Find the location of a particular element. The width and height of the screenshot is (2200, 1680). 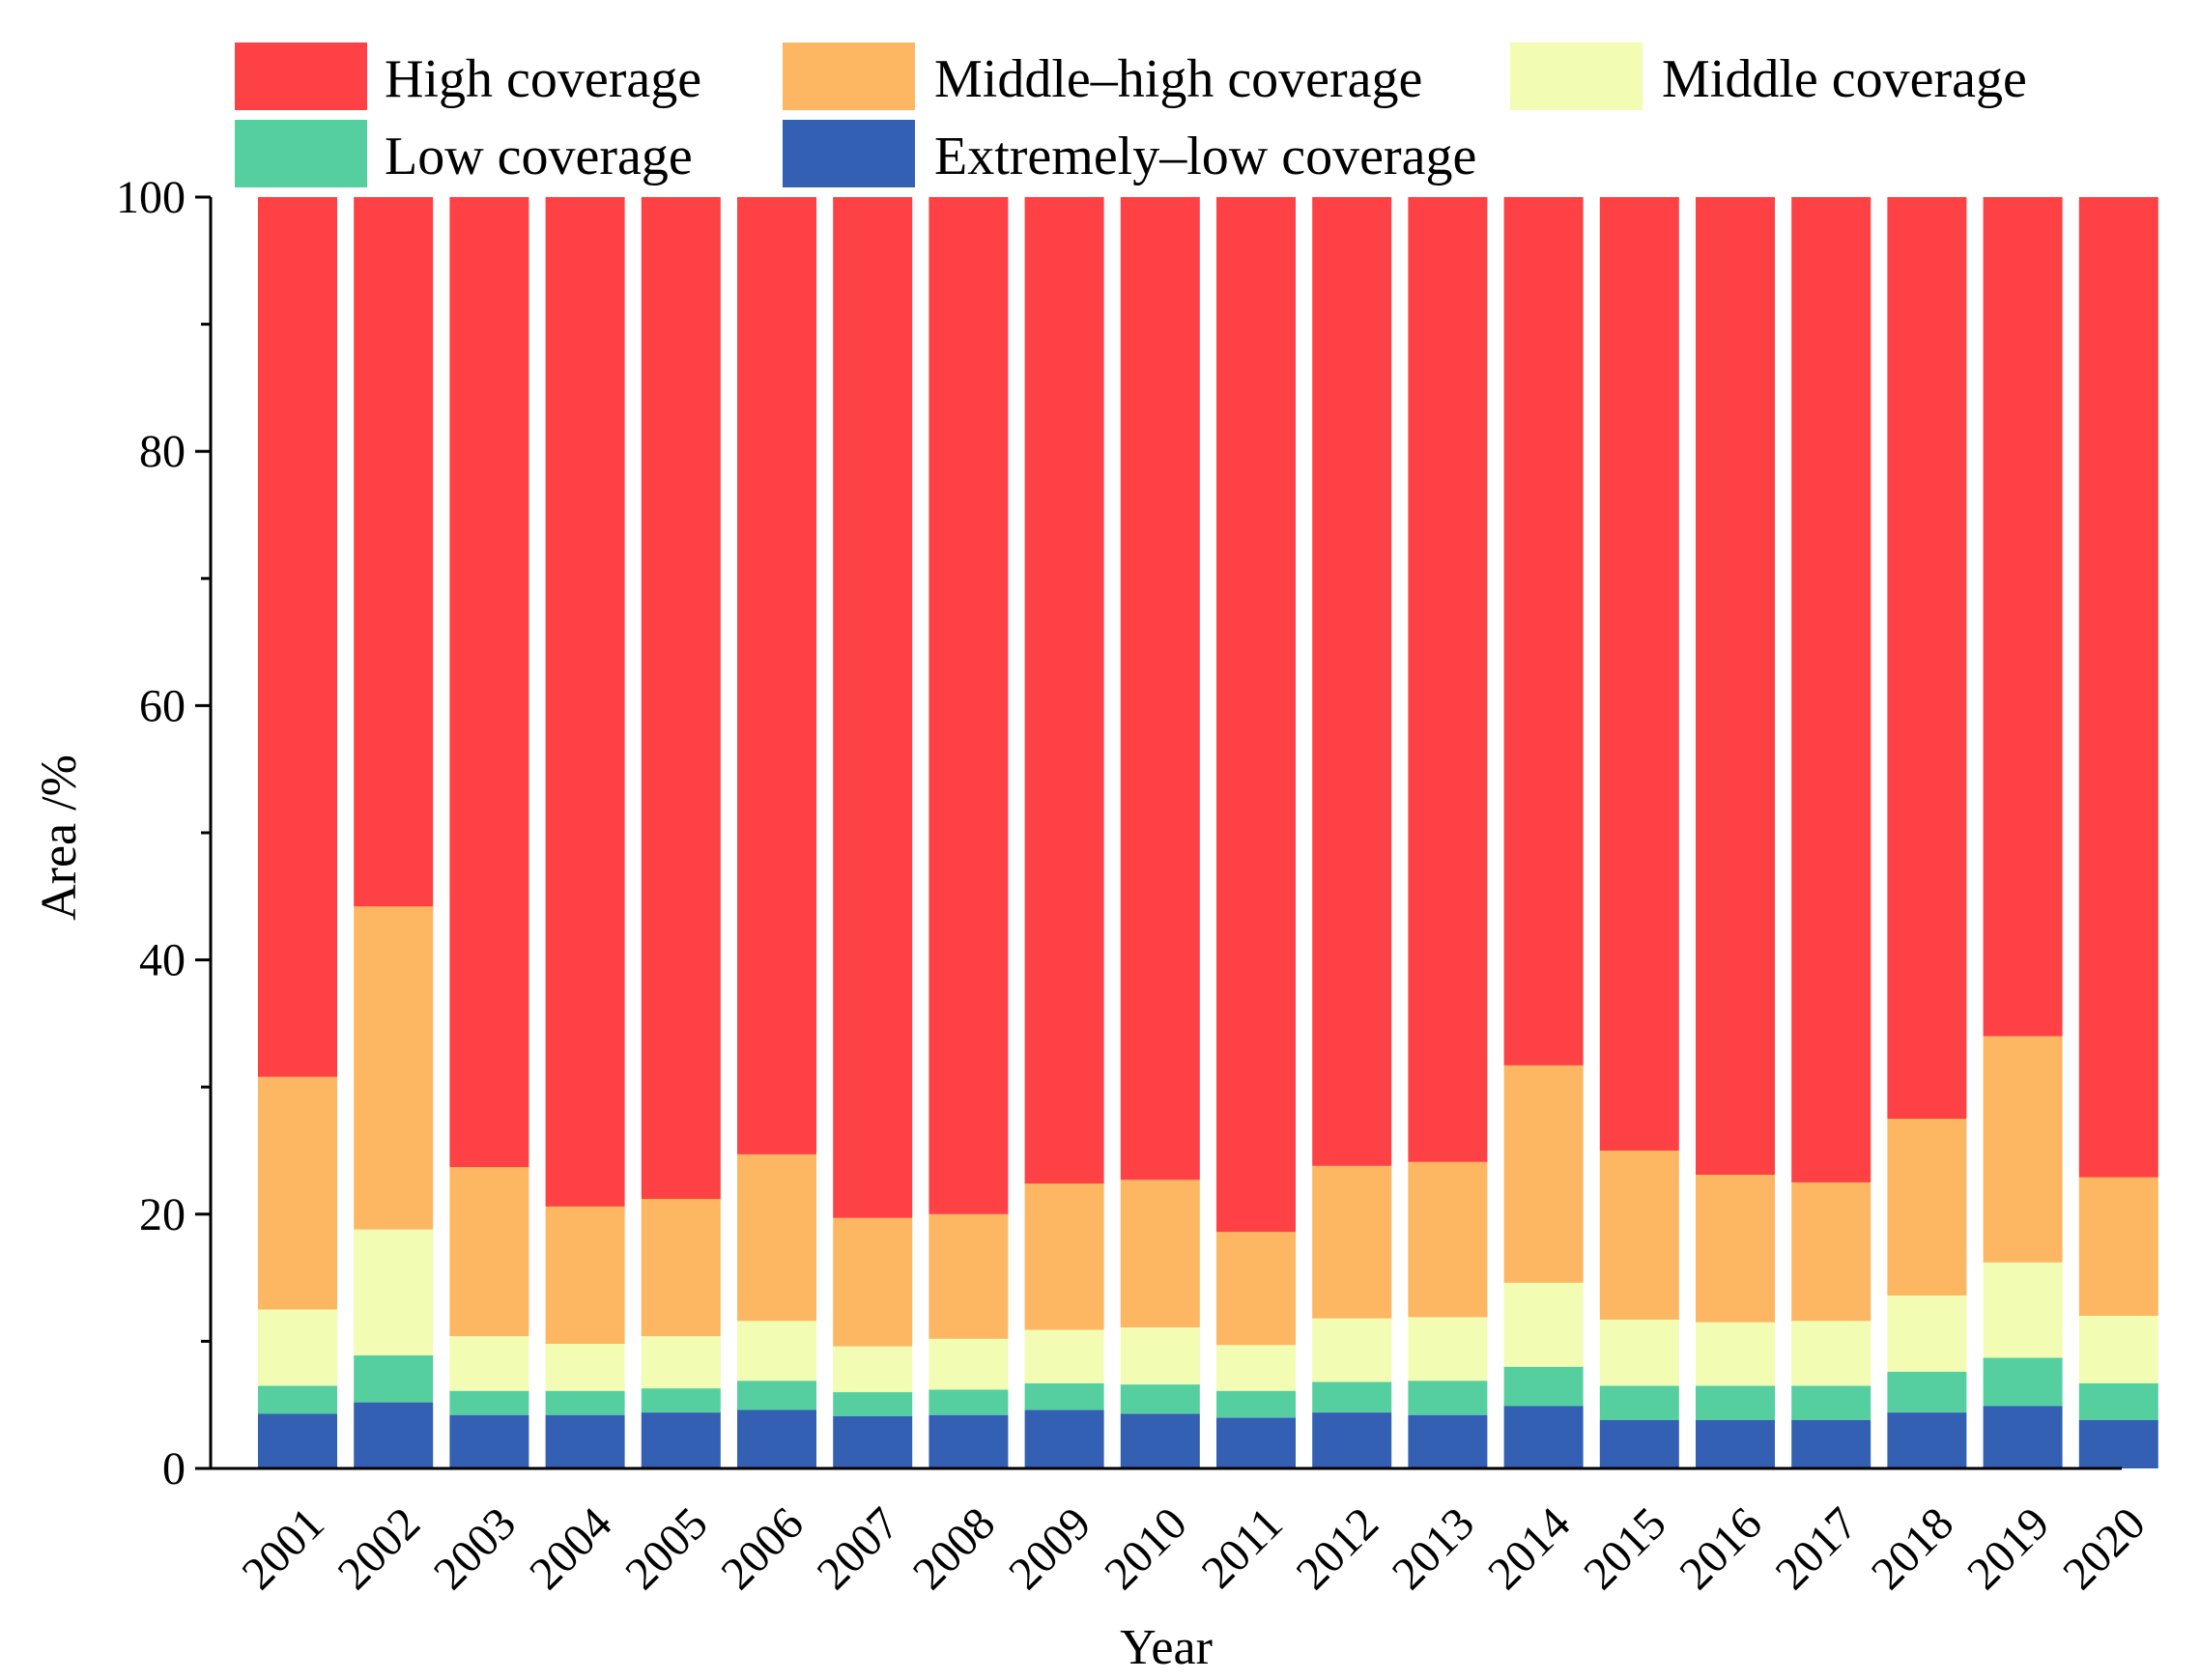

bar-segment-2020-s0 is located at coordinates (2118, 1444).